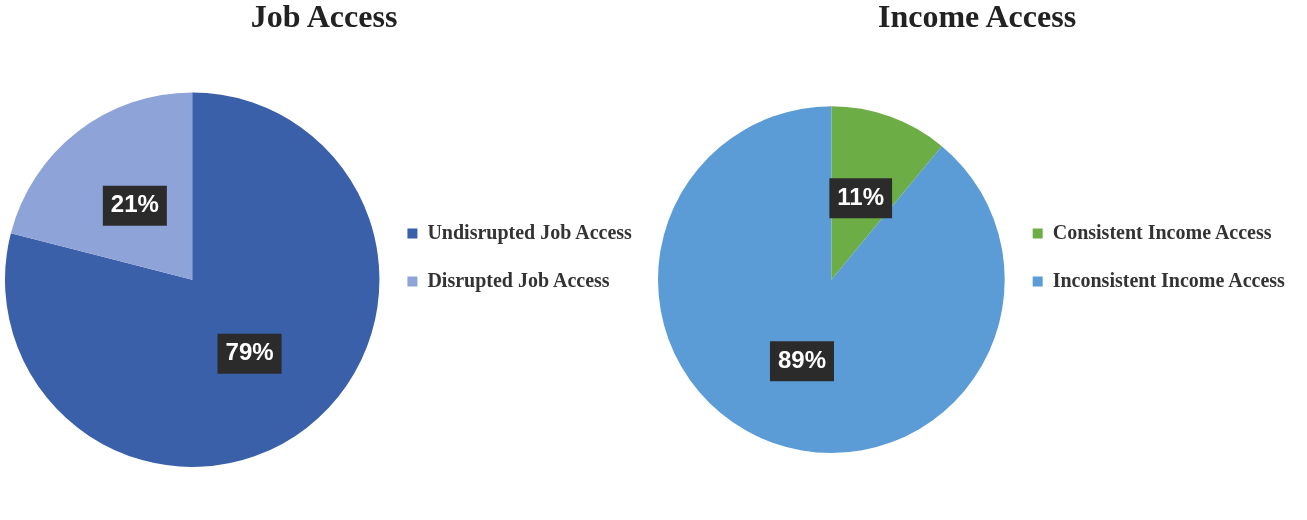 The height and width of the screenshot is (520, 1307). What do you see at coordinates (1162, 231) in the screenshot?
I see `legend-label: Consistent Income Access` at bounding box center [1162, 231].